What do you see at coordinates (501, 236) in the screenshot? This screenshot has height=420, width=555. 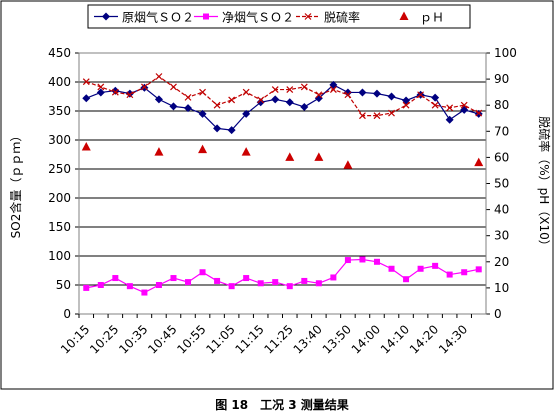 I see `y2-tick-label: 30` at bounding box center [501, 236].